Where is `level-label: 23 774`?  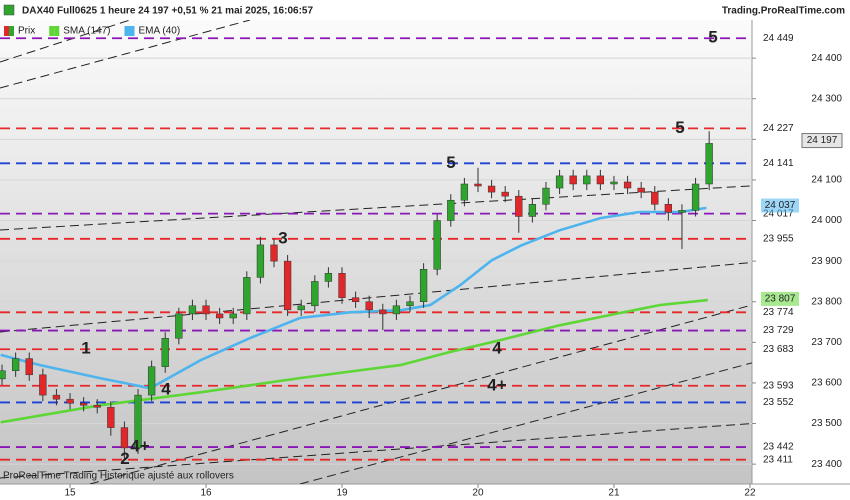 level-label: 23 774 is located at coordinates (778, 312).